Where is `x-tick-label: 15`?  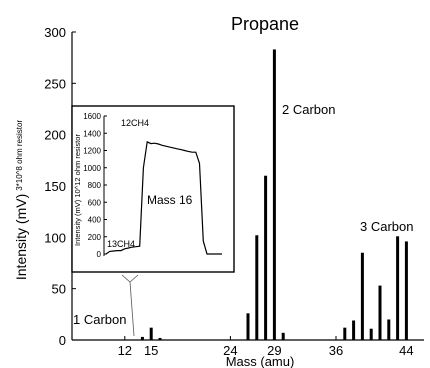
x-tick-label: 15 is located at coordinates (151, 350).